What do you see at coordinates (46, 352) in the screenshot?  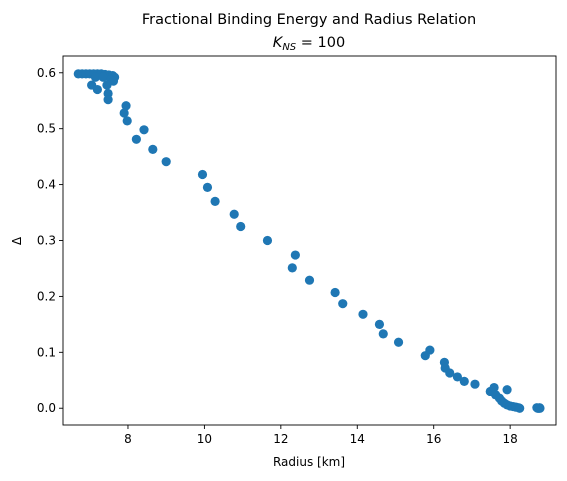 I see `y-tick-label-1: 0.1` at bounding box center [46, 352].